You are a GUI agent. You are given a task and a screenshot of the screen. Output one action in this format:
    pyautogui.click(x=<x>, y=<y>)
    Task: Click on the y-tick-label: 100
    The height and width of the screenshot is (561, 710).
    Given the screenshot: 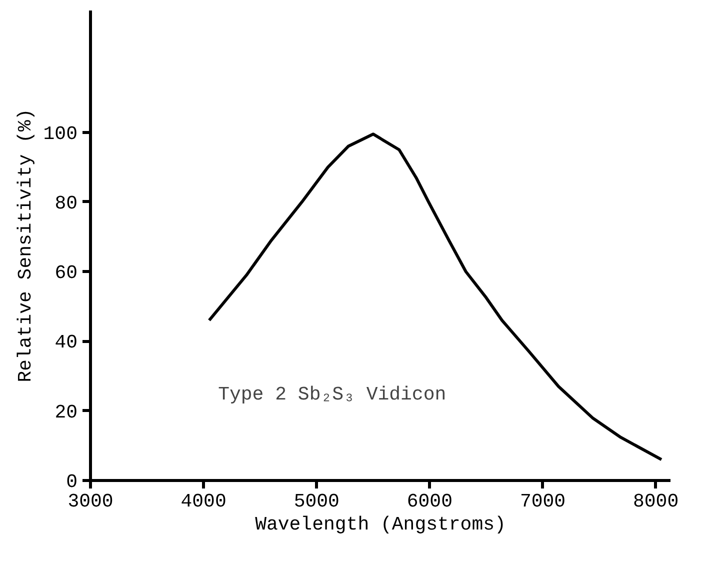 What is the action you would take?
    pyautogui.click(x=60, y=133)
    